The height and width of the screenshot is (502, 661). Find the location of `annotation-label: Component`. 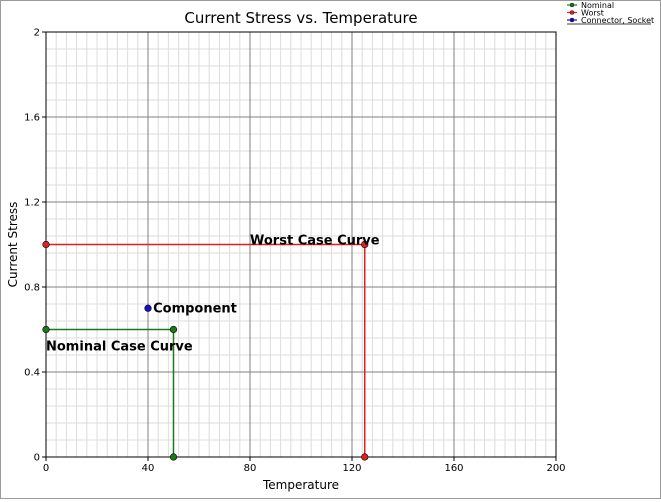

annotation-label: Component is located at coordinates (195, 308).